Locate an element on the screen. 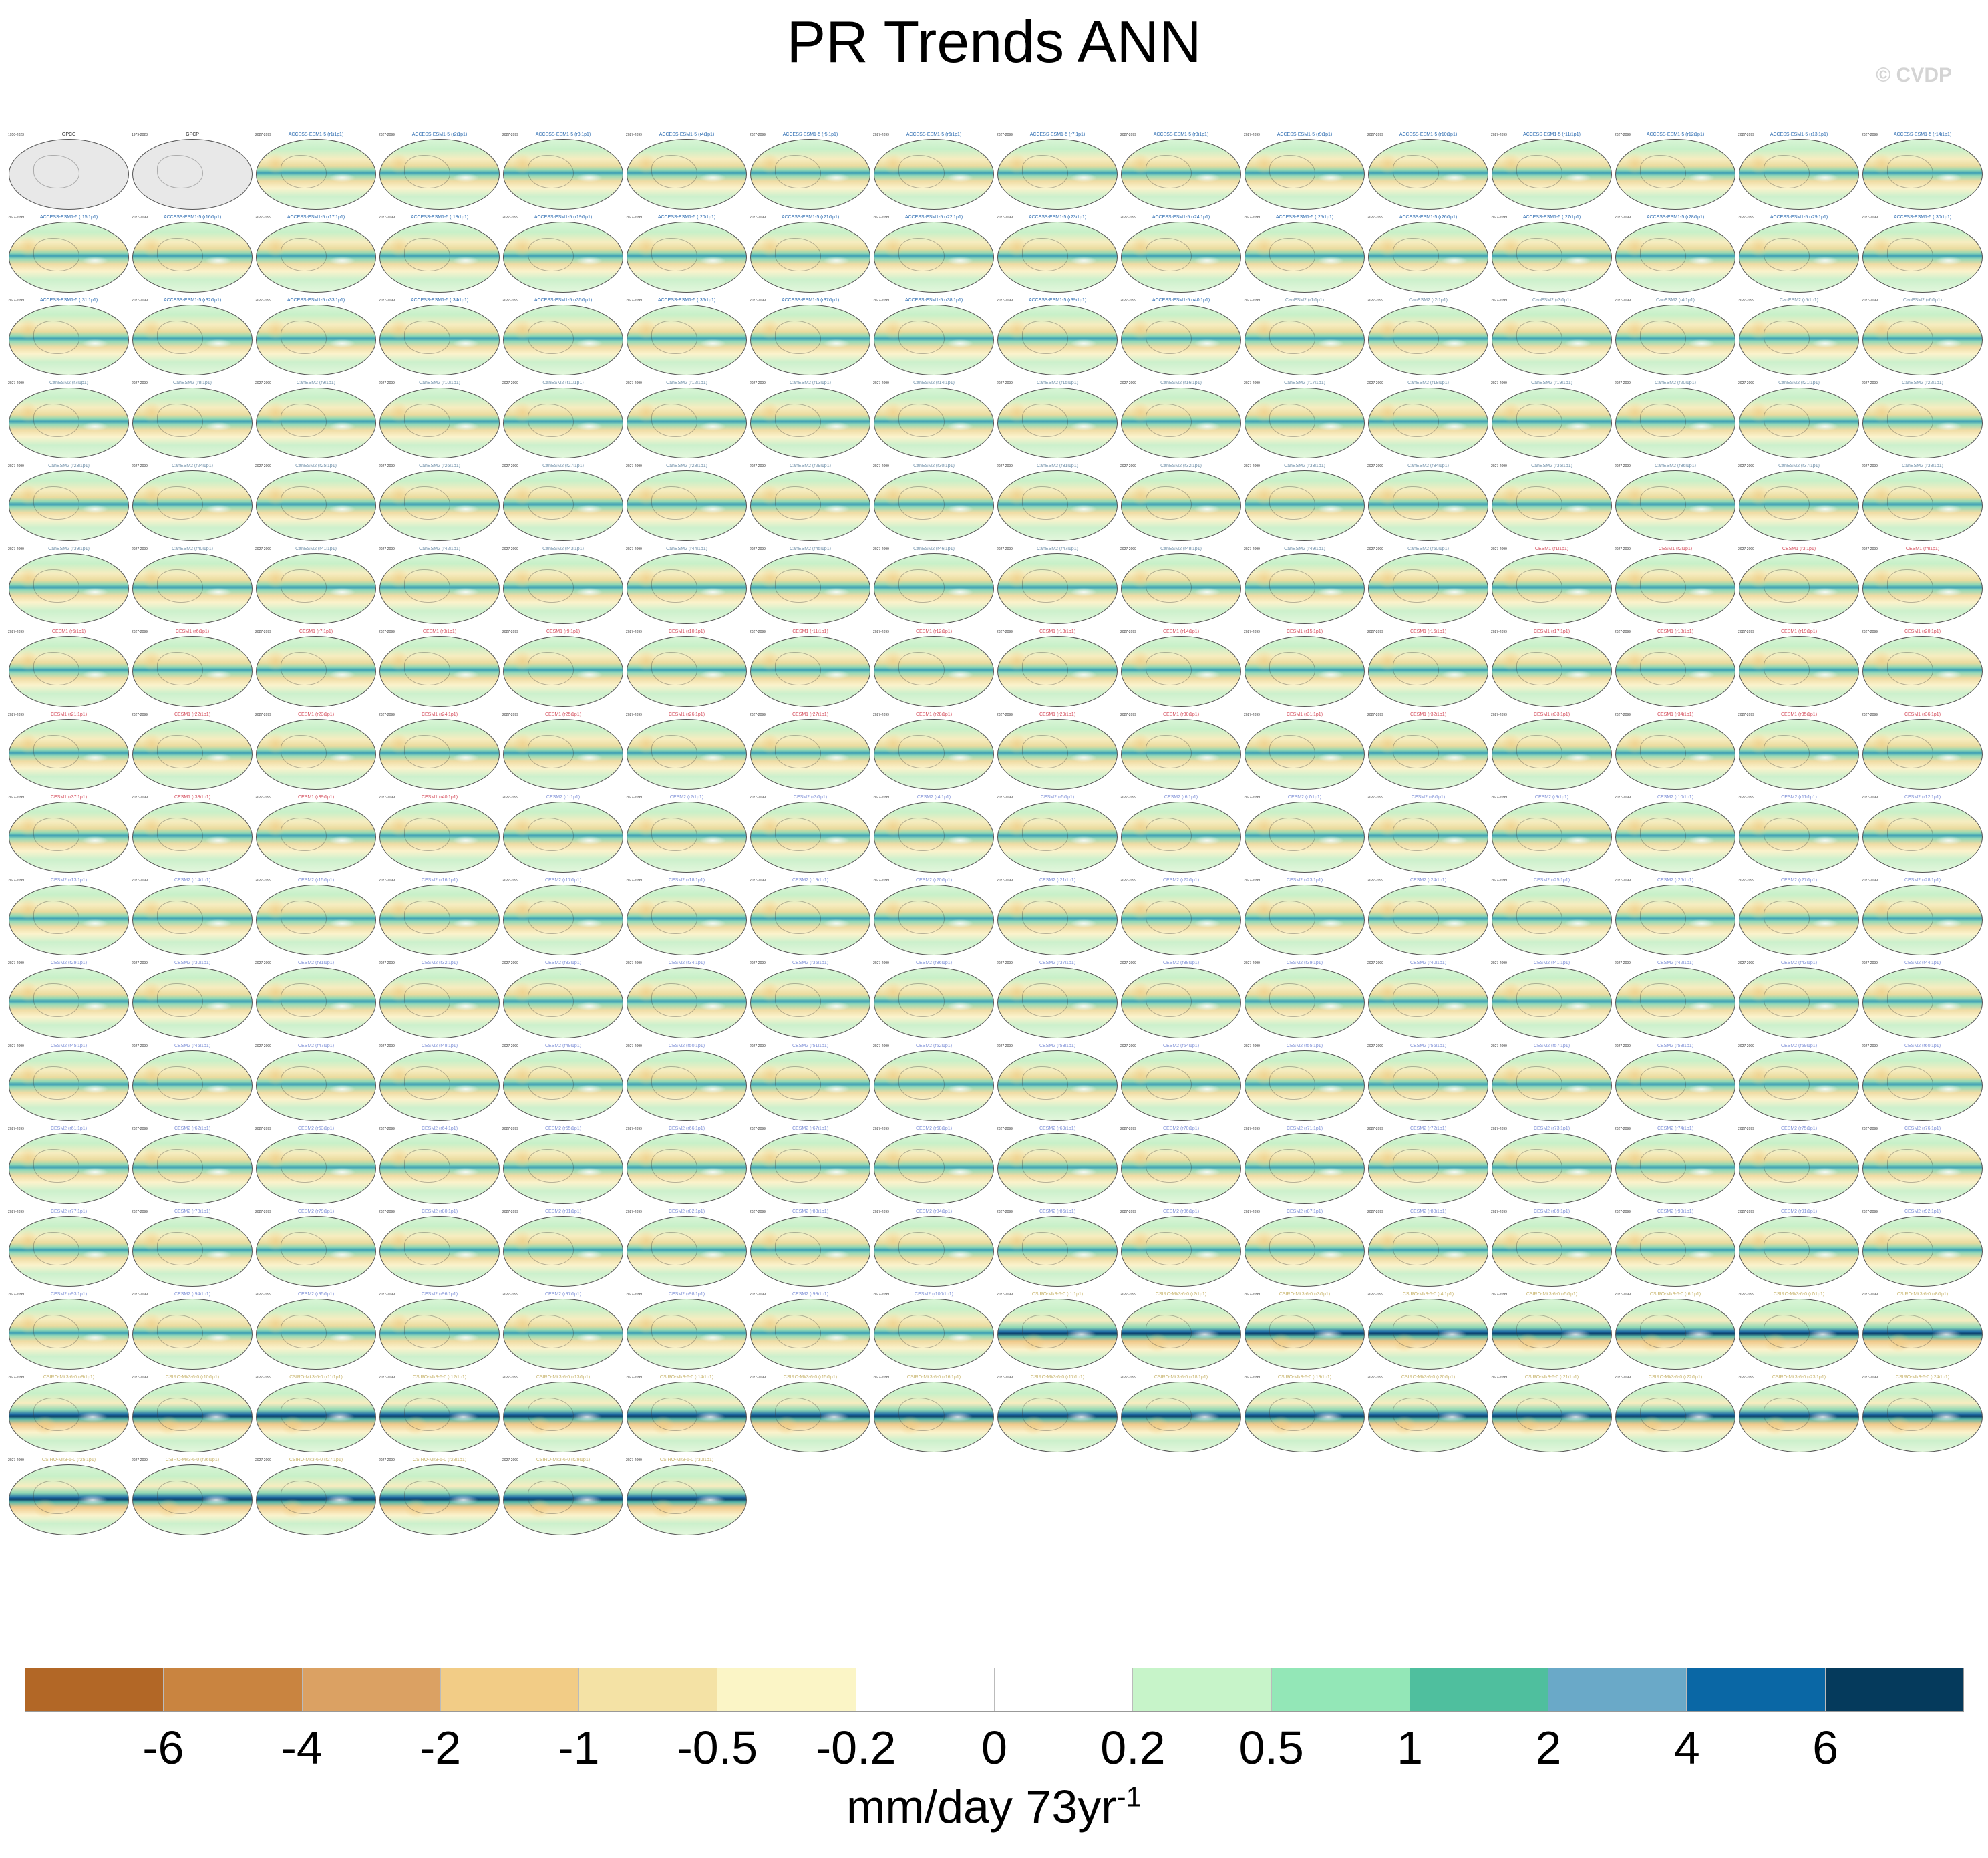 The height and width of the screenshot is (1858, 1988). panel-title: CESM2 (r50i1p1) is located at coordinates (686, 1046).